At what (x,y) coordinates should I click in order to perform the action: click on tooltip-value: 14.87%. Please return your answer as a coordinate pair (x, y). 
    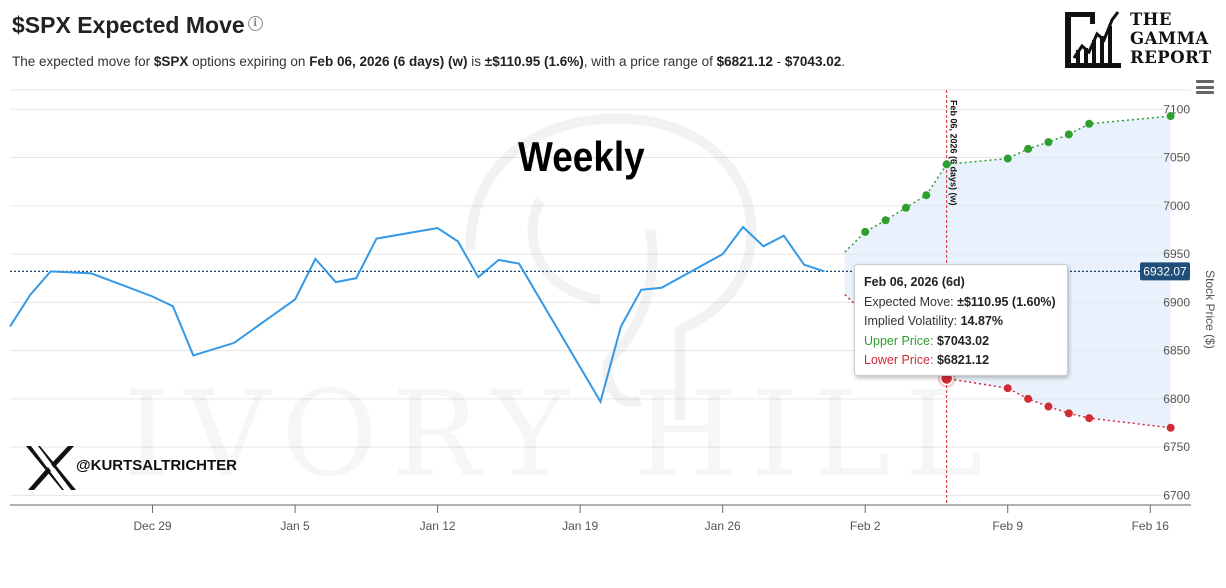
    Looking at the image, I should click on (981, 321).